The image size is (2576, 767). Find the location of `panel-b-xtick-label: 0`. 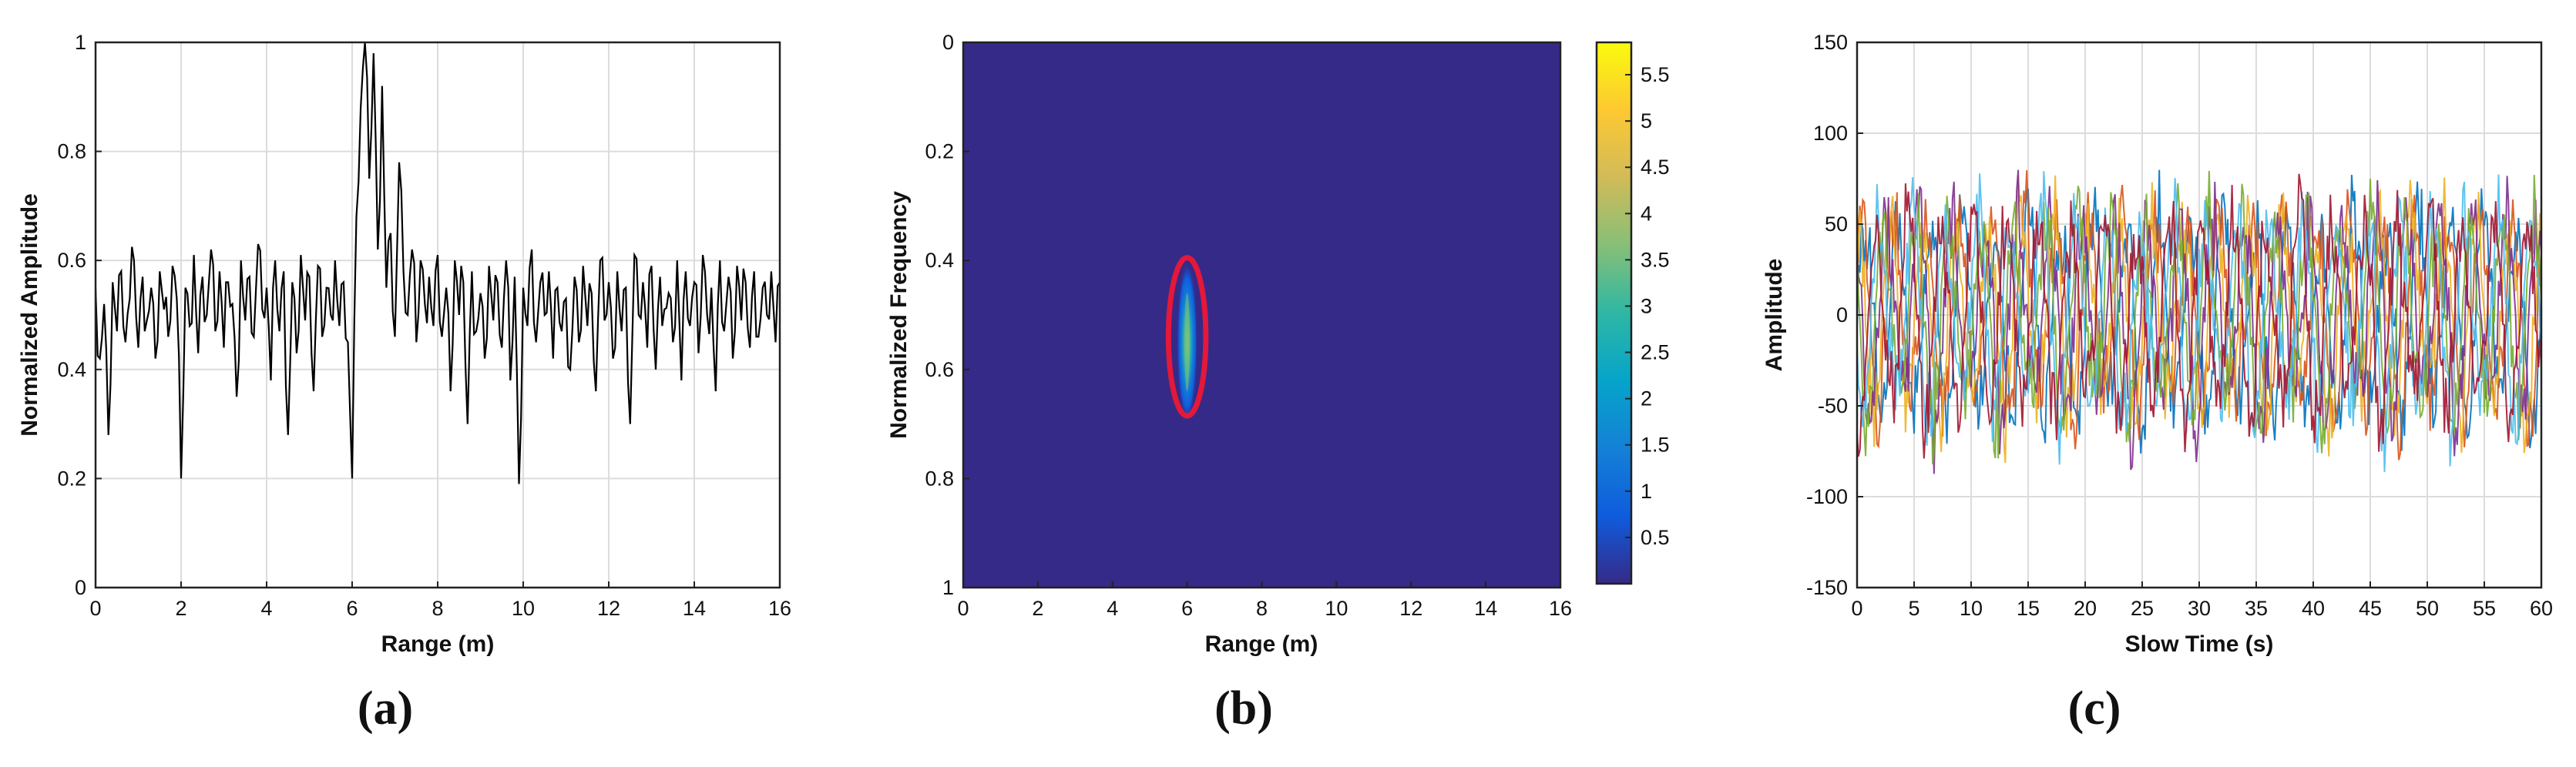

panel-b-xtick-label: 0 is located at coordinates (963, 608).